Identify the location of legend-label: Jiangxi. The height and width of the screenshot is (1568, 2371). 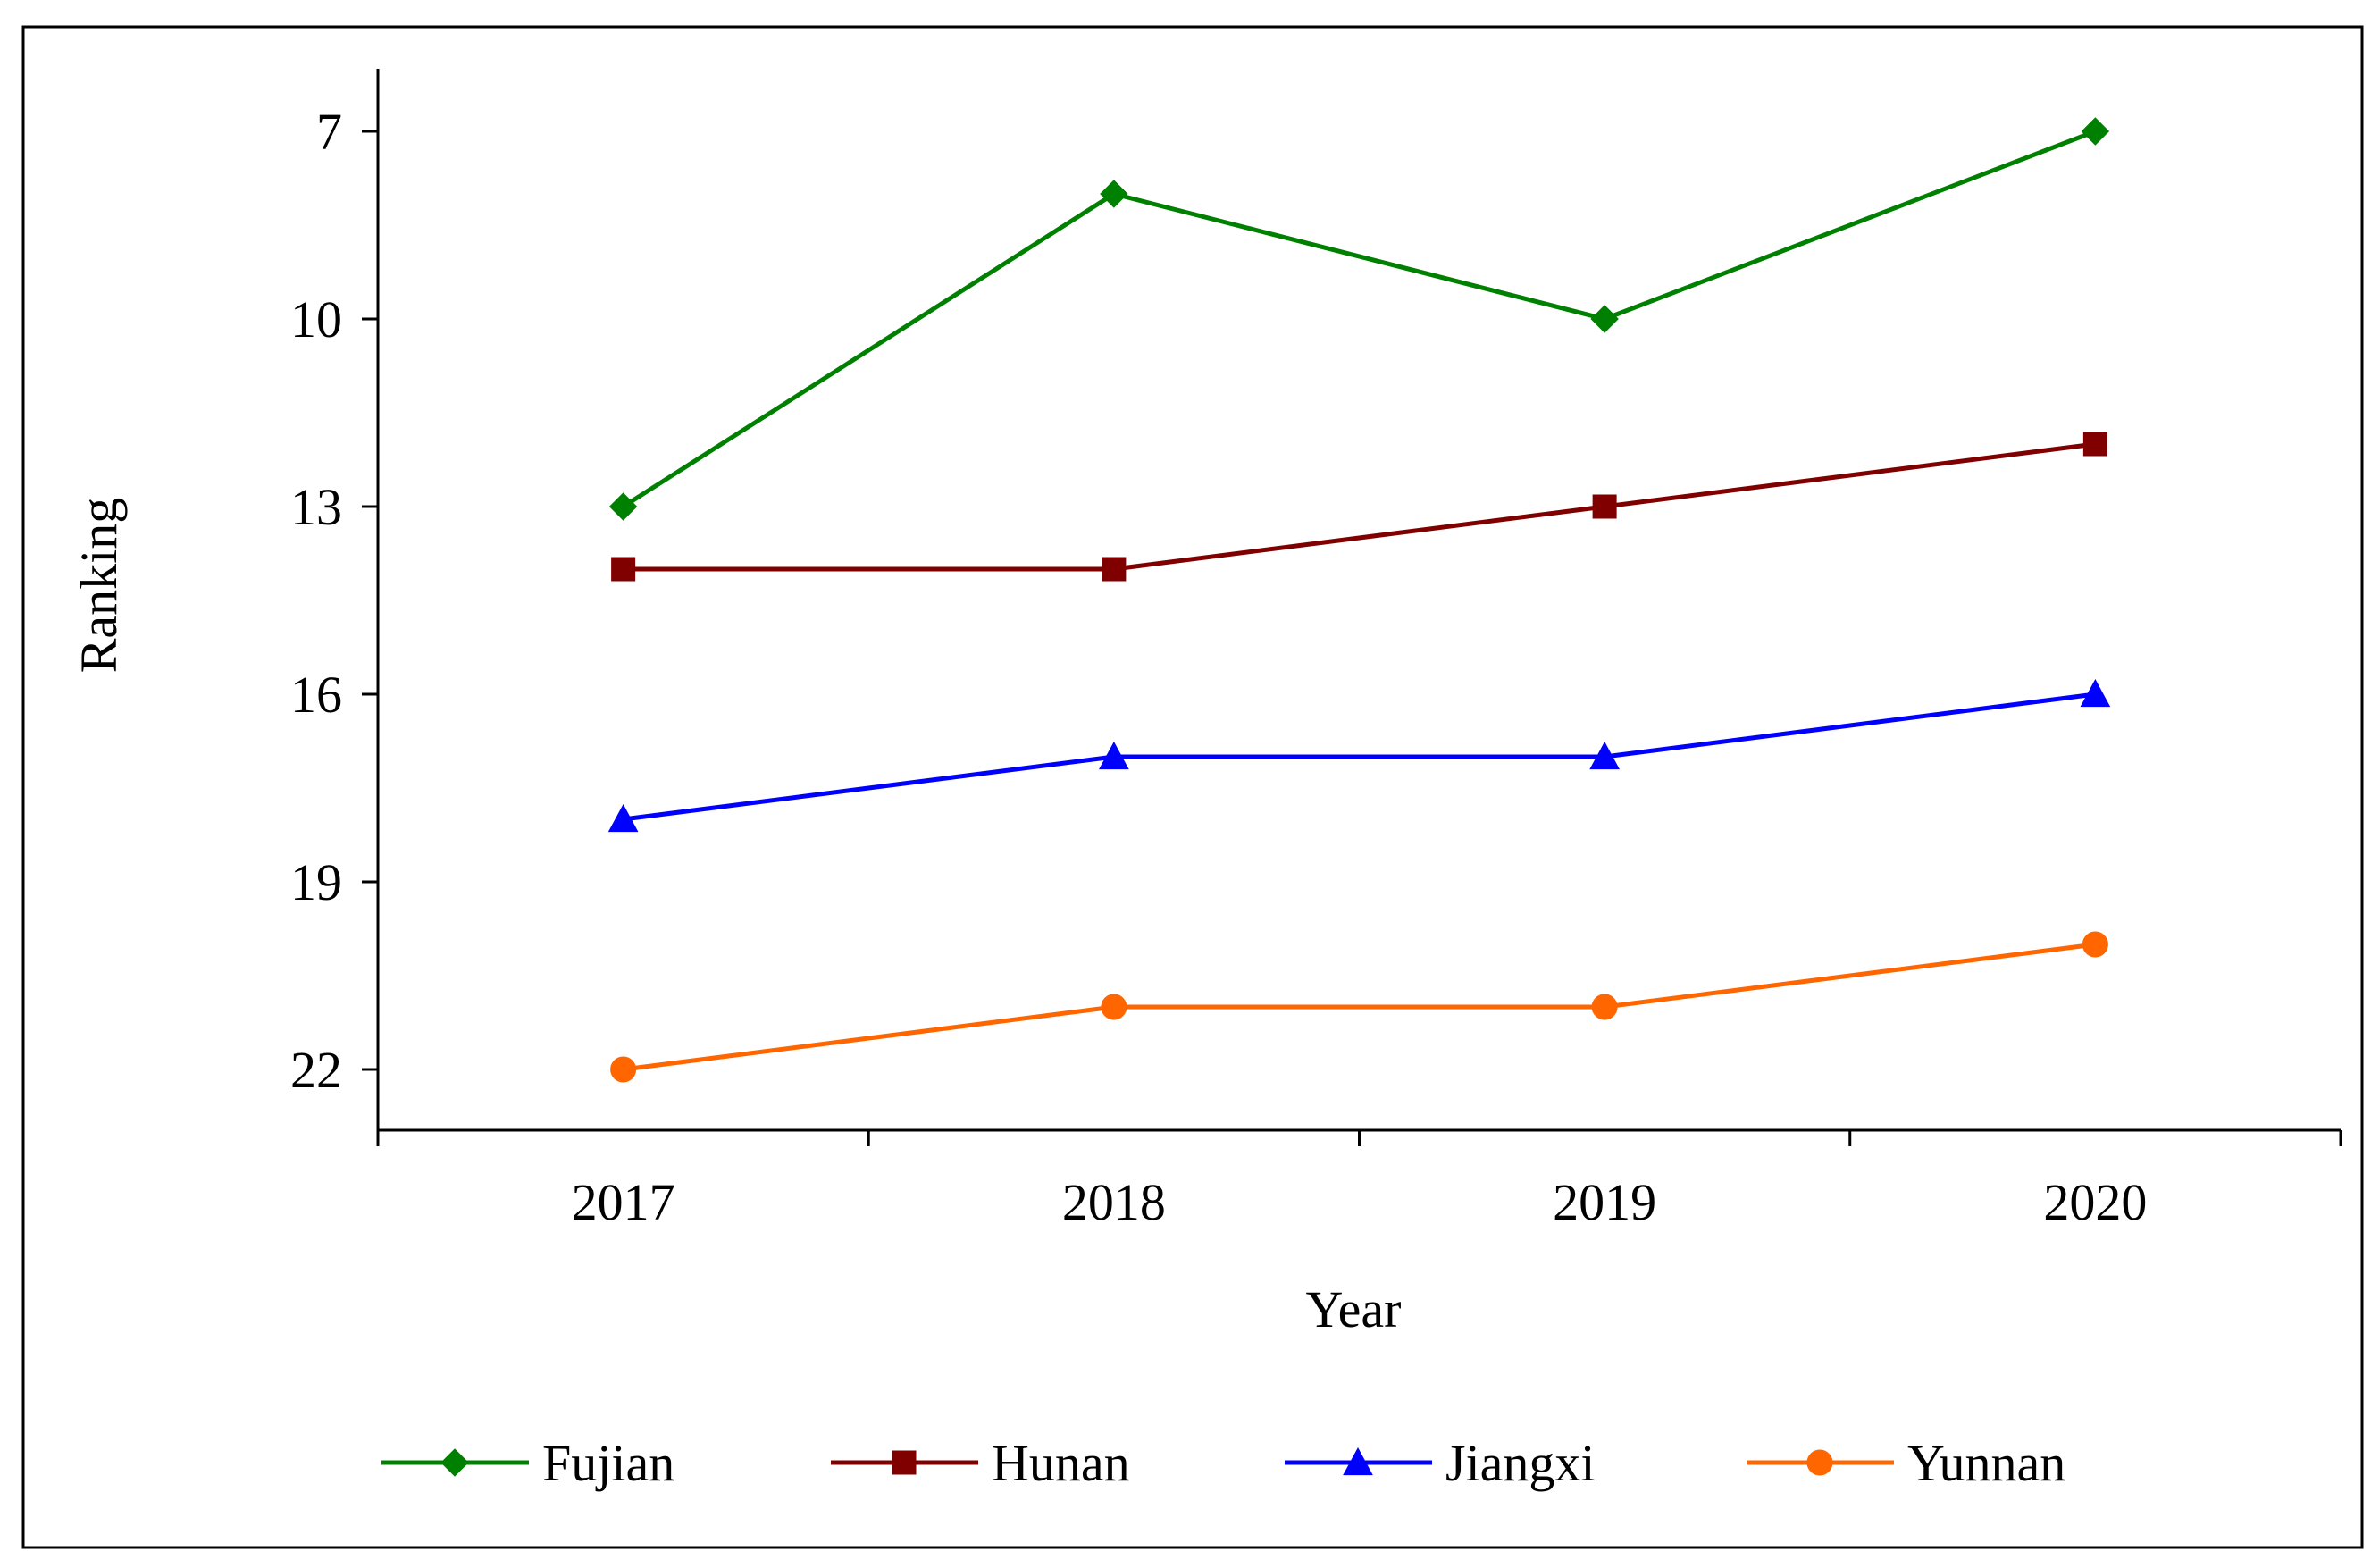
(1520, 1463).